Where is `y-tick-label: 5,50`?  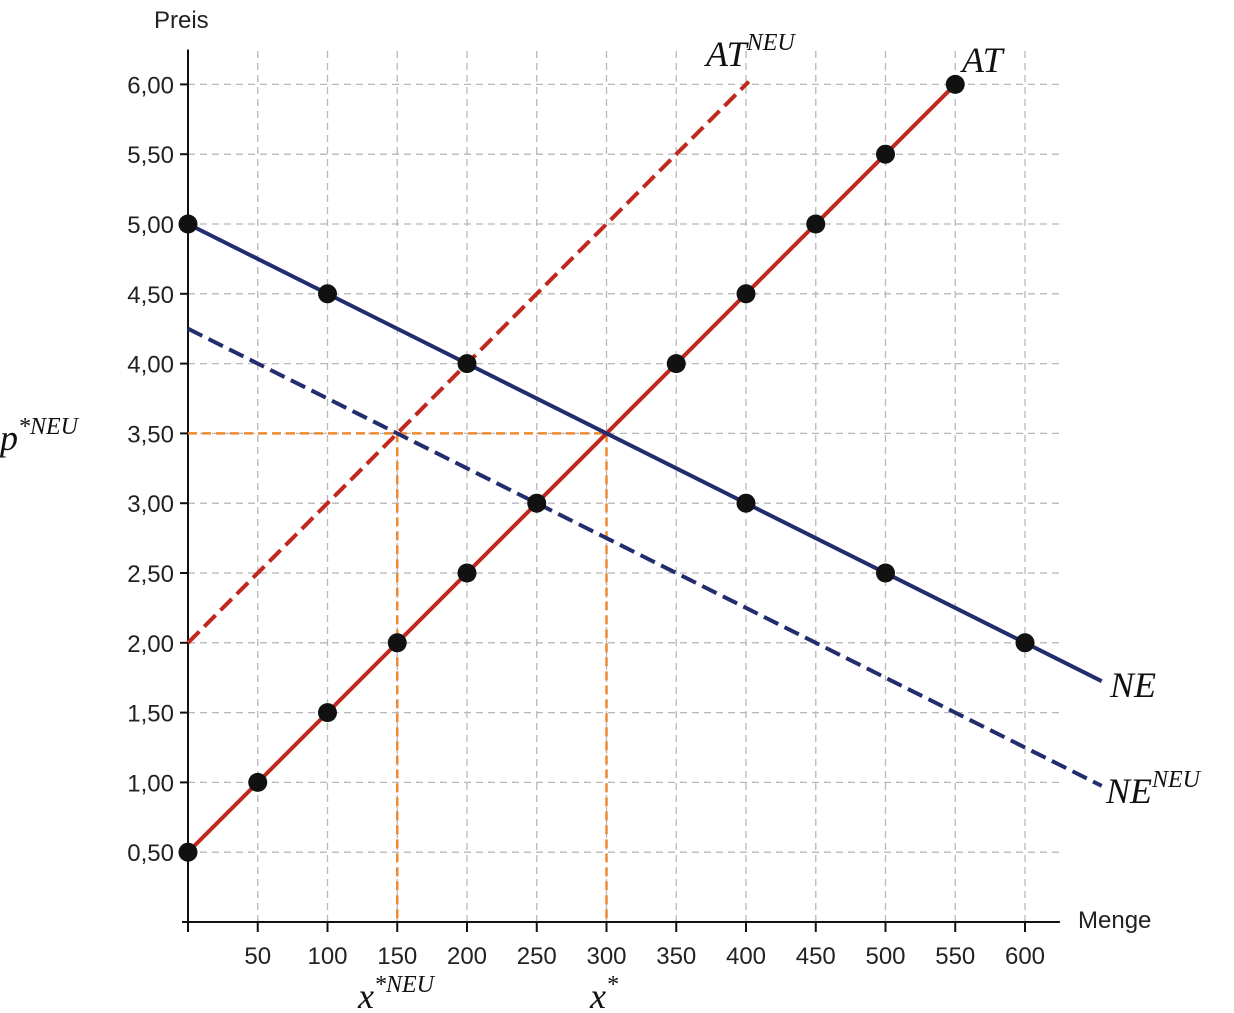 y-tick-label: 5,50 is located at coordinates (150, 155).